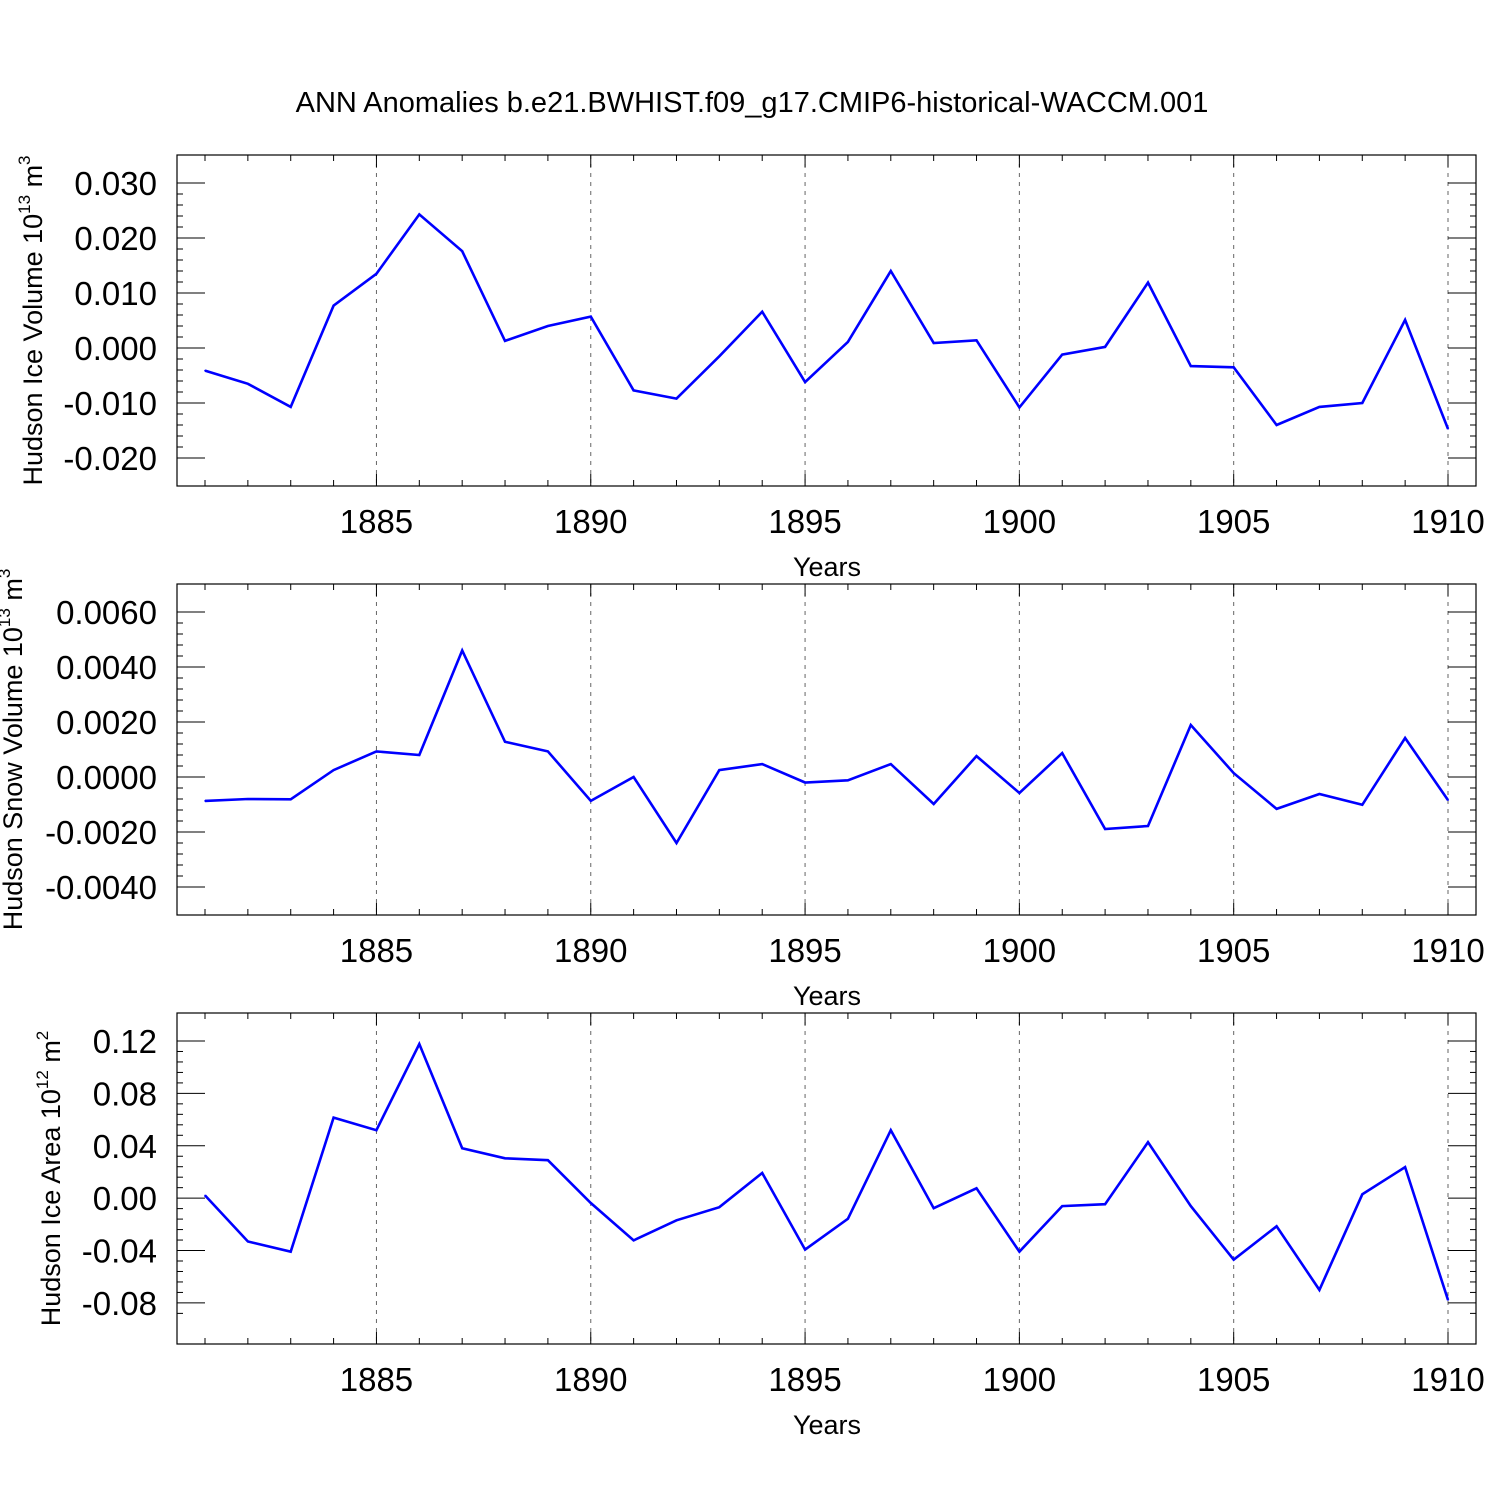 The width and height of the screenshot is (1500, 1500). Describe the element at coordinates (106, 777) in the screenshot. I see `y-tick-label: 0.0000` at that location.